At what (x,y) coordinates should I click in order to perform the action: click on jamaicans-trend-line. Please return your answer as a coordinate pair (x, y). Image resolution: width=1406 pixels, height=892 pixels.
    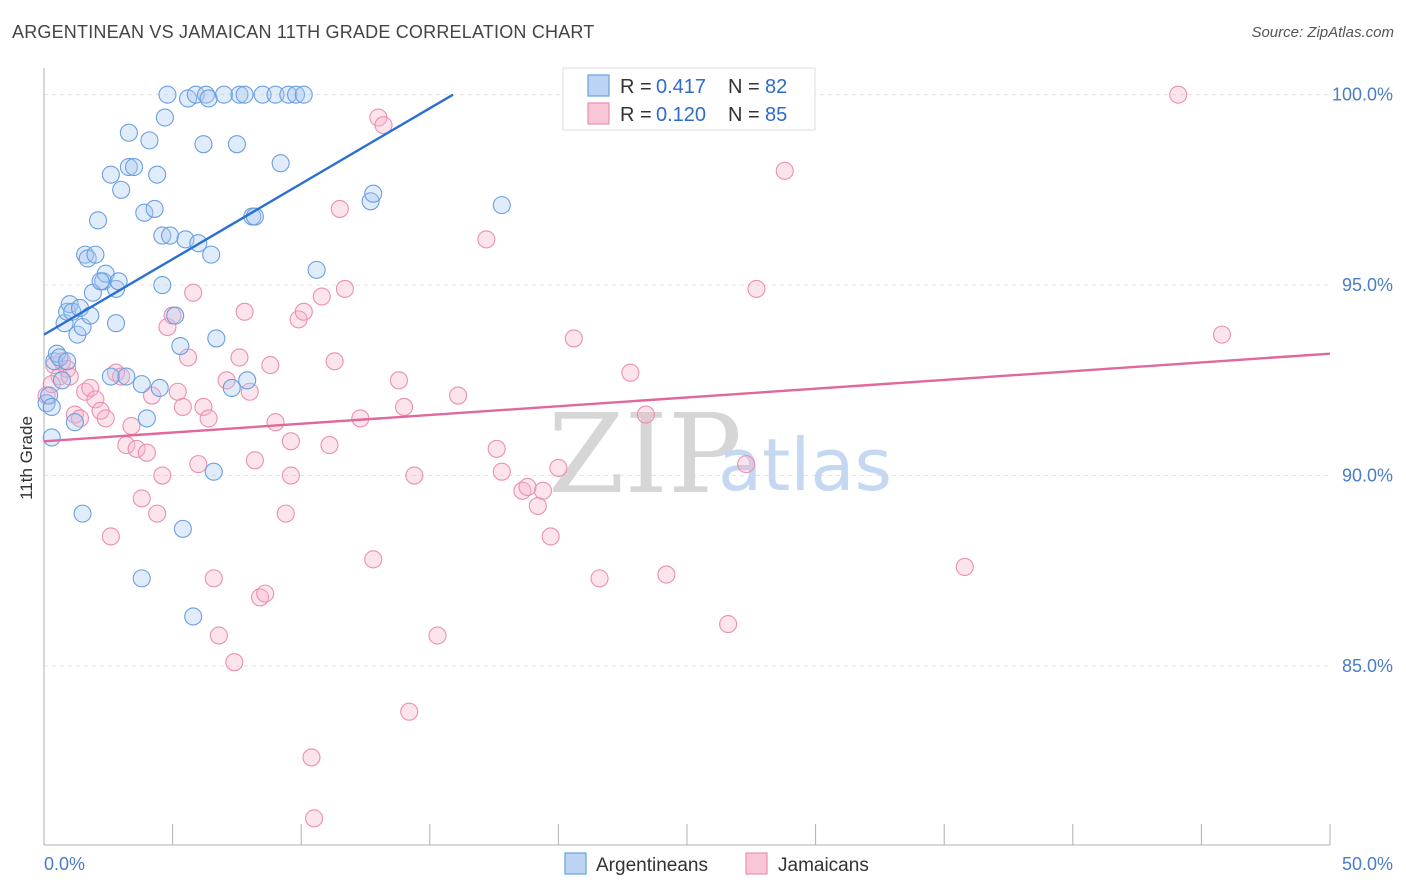
    Looking at the image, I should click on (687, 397).